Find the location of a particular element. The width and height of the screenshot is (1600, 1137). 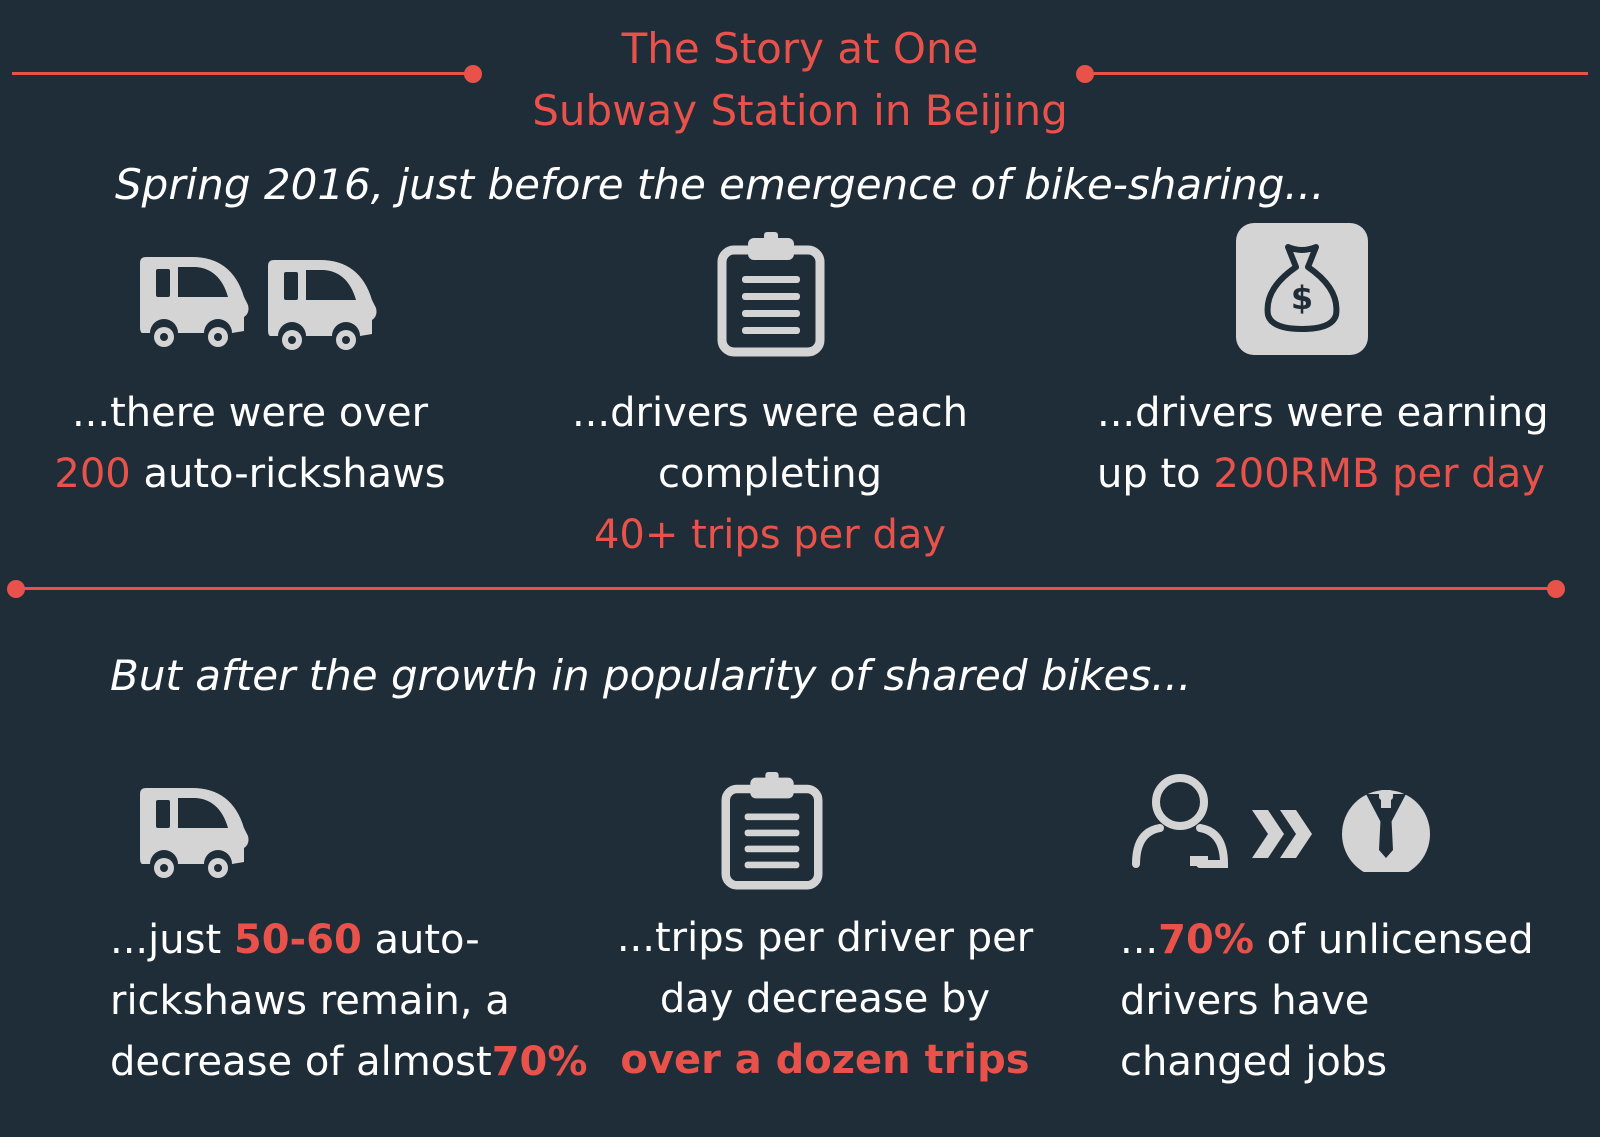

caption-text: auto- is located at coordinates (420, 940).